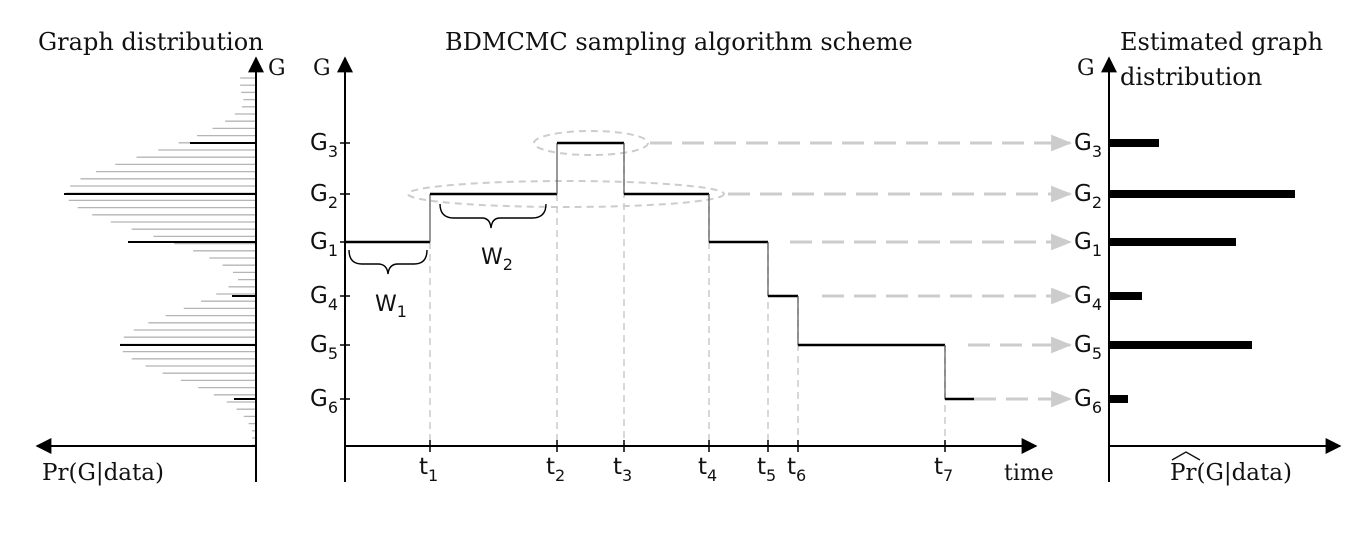  Describe the element at coordinates (1186, 456) in the screenshot. I see `hat-symbol` at that location.